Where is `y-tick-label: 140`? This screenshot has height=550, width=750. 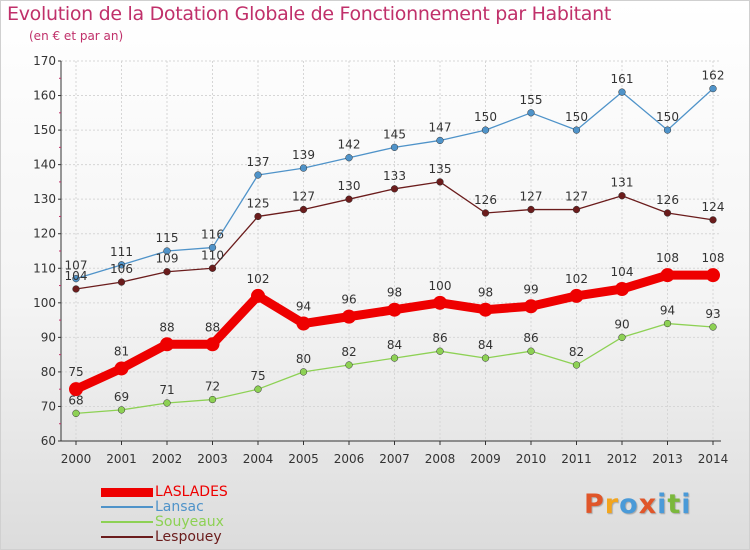 y-tick-label: 140 is located at coordinates (44, 165).